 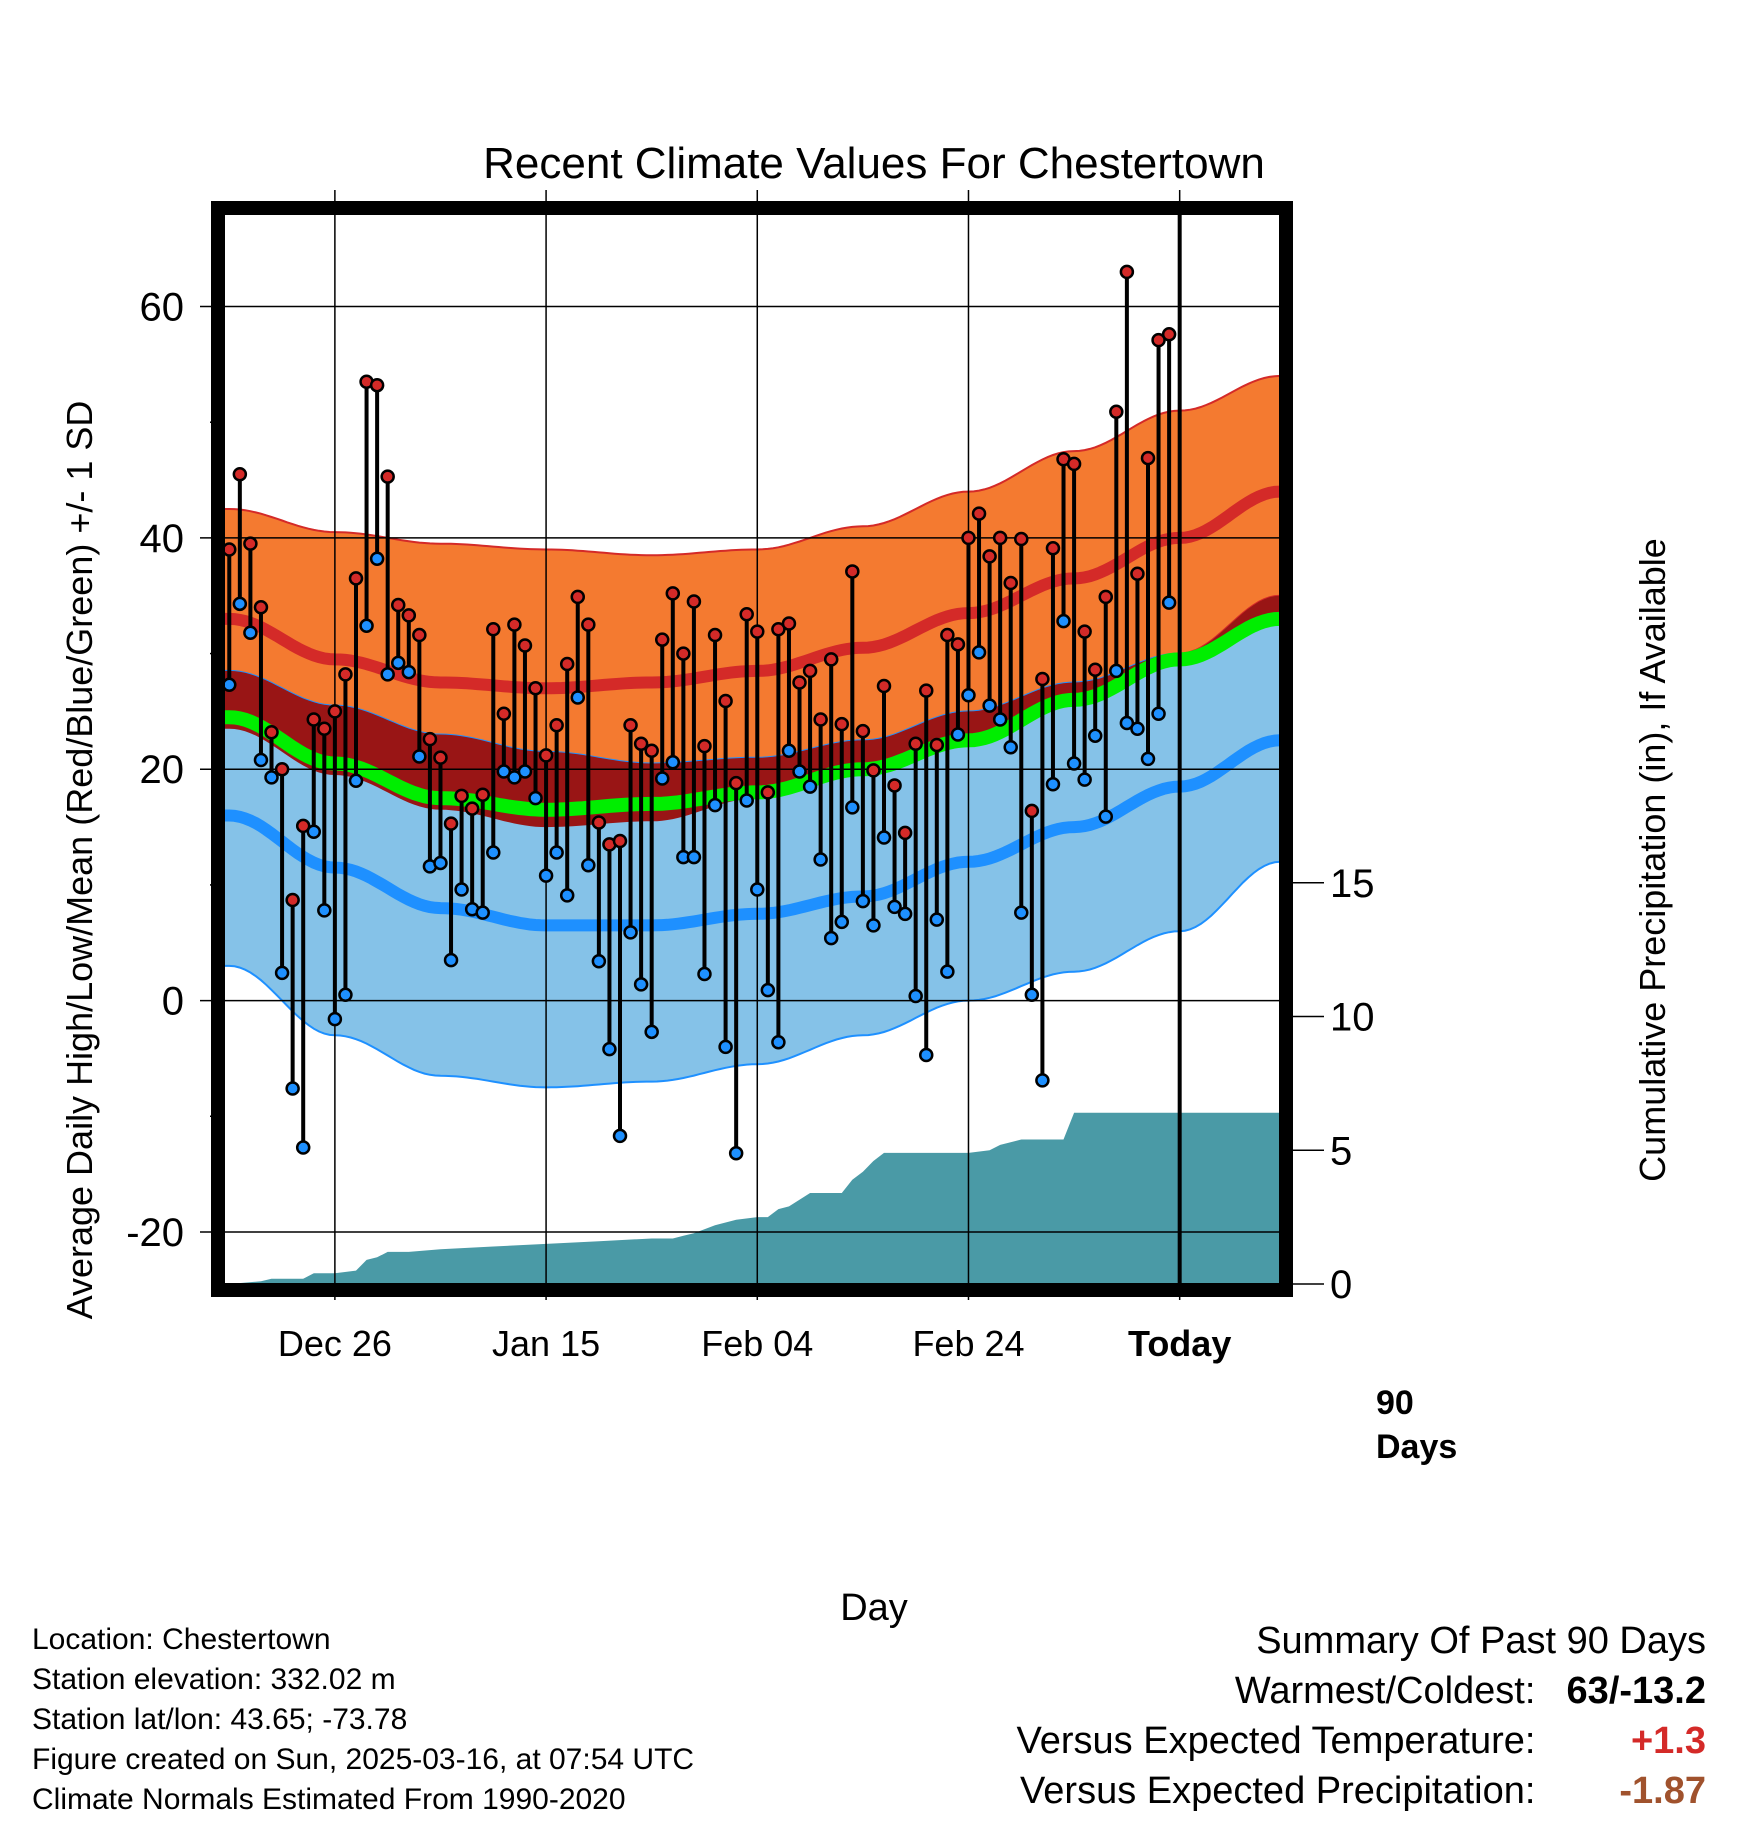 What do you see at coordinates (752, 590) in the screenshot?
I see `normal-high-line` at bounding box center [752, 590].